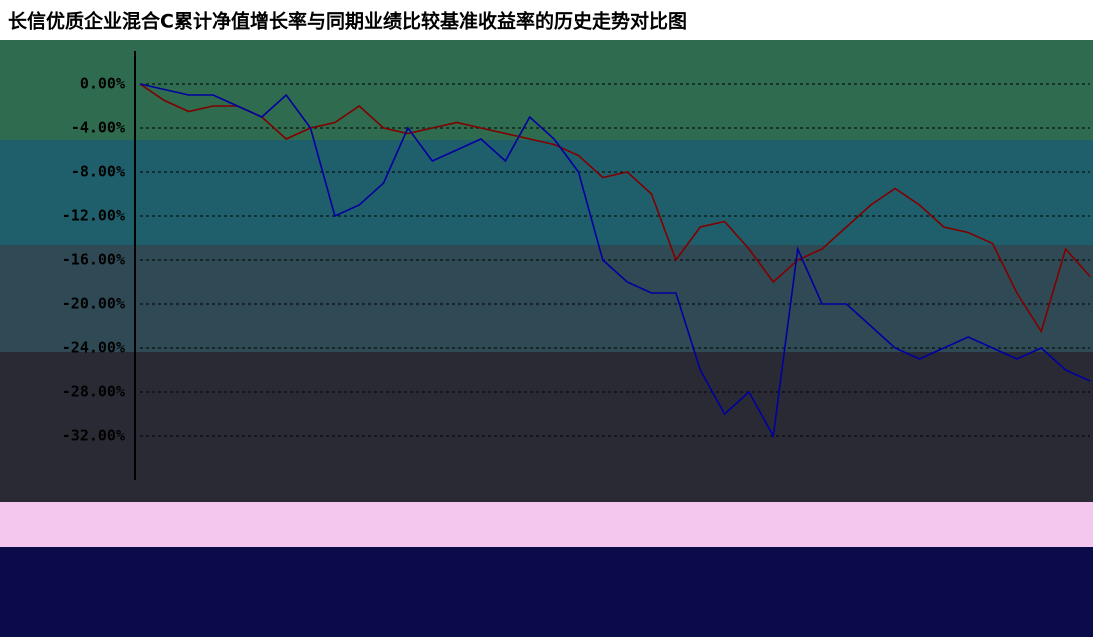  Describe the element at coordinates (93, 216) in the screenshot. I see `y-tick-label: -12.00%` at that location.